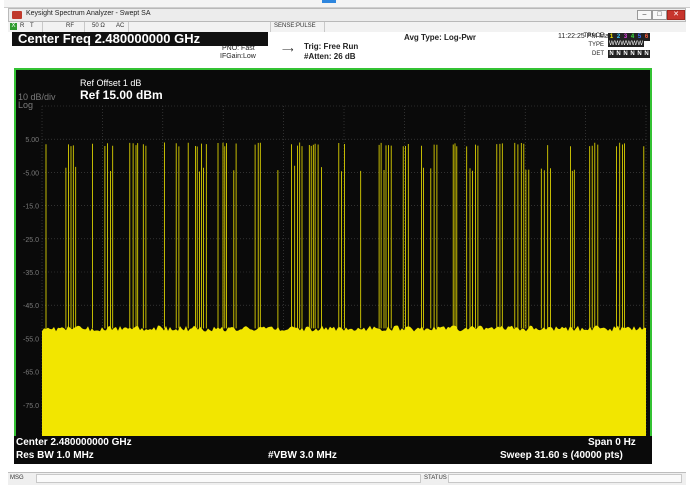 This screenshot has height=487, width=700. I want to click on trace-indicator: 4, so click(632, 37).